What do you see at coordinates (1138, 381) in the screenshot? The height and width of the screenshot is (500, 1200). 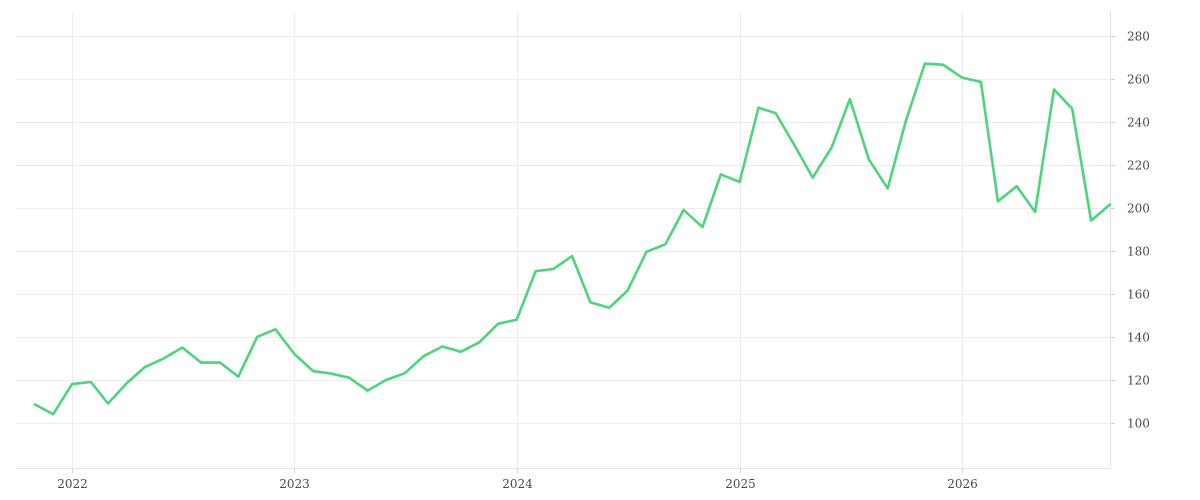 I see `y-tick-label: 120` at bounding box center [1138, 381].